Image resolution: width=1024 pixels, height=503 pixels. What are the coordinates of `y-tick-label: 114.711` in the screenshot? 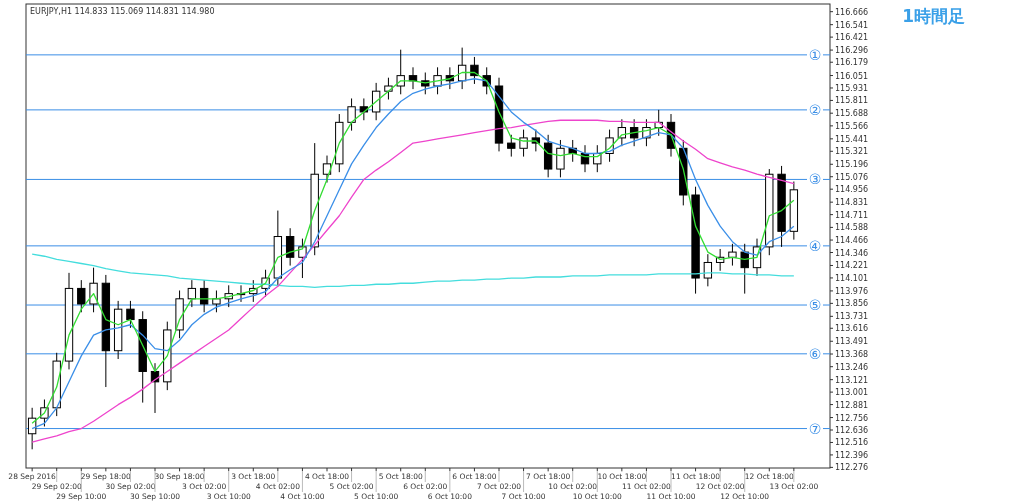 It's located at (852, 215).